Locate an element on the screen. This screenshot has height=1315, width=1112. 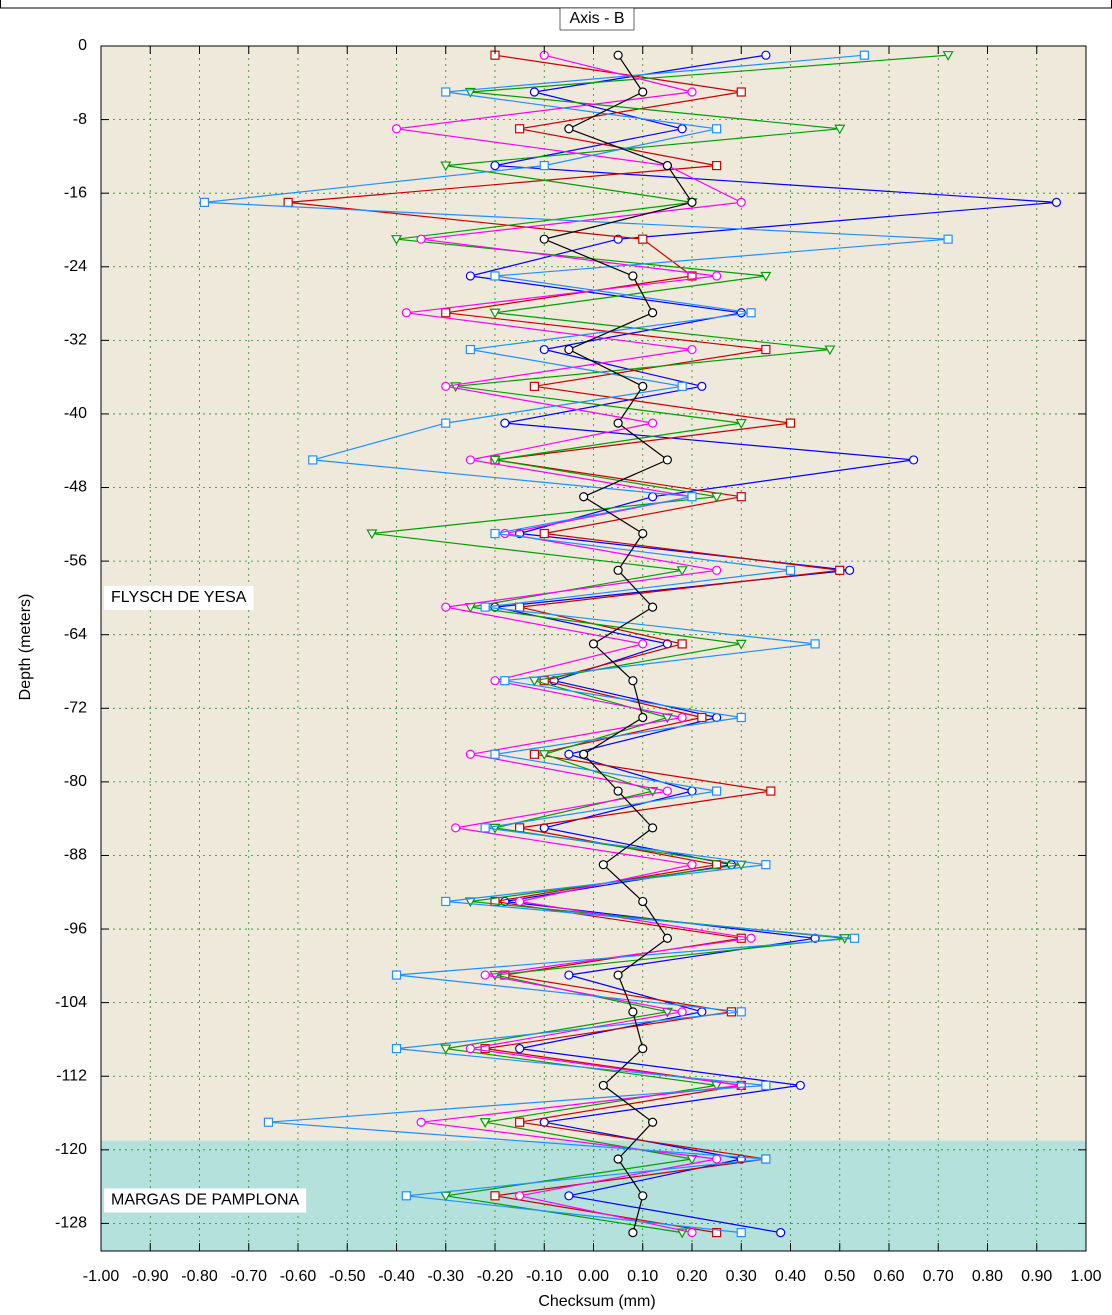
x-tick-label: 0.10 is located at coordinates (642, 1276).